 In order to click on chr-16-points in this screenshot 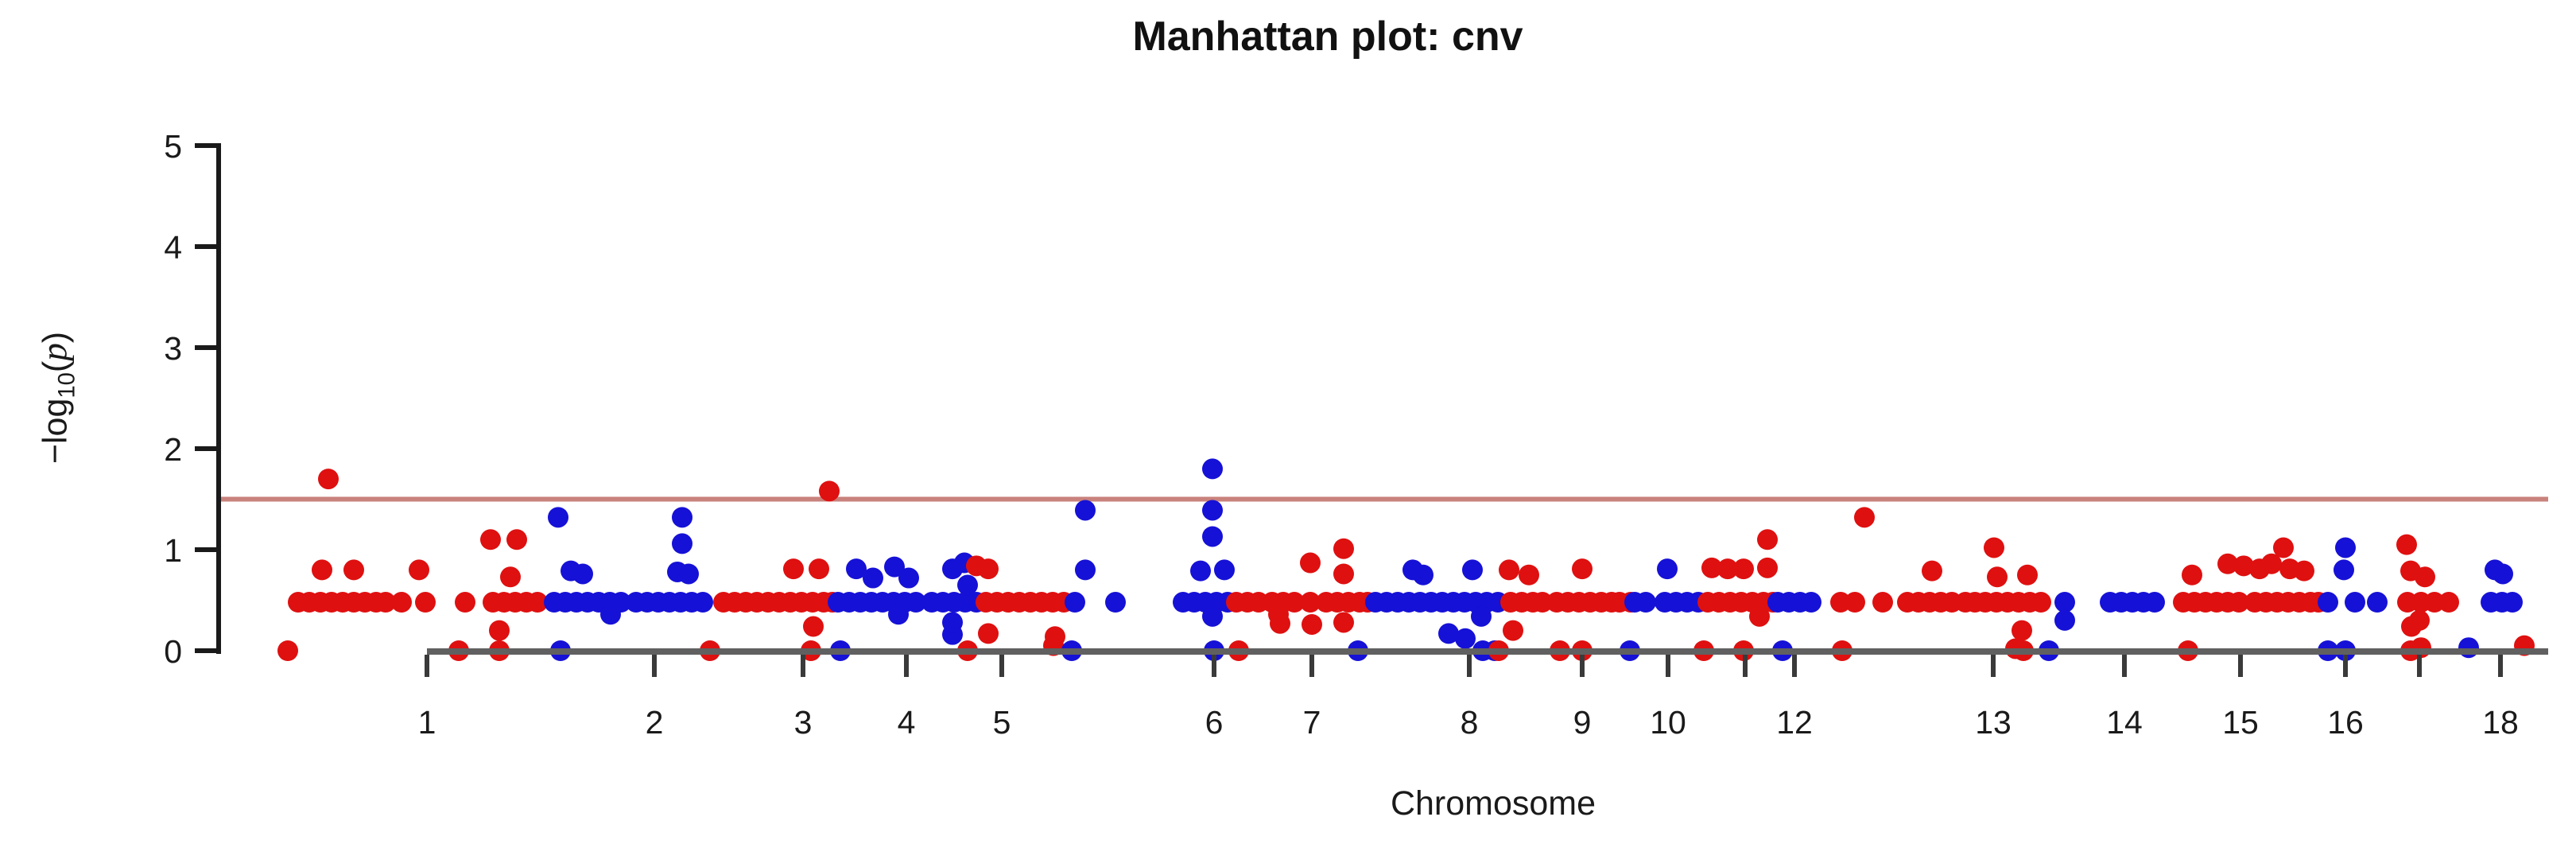, I will do `click(2353, 599)`.